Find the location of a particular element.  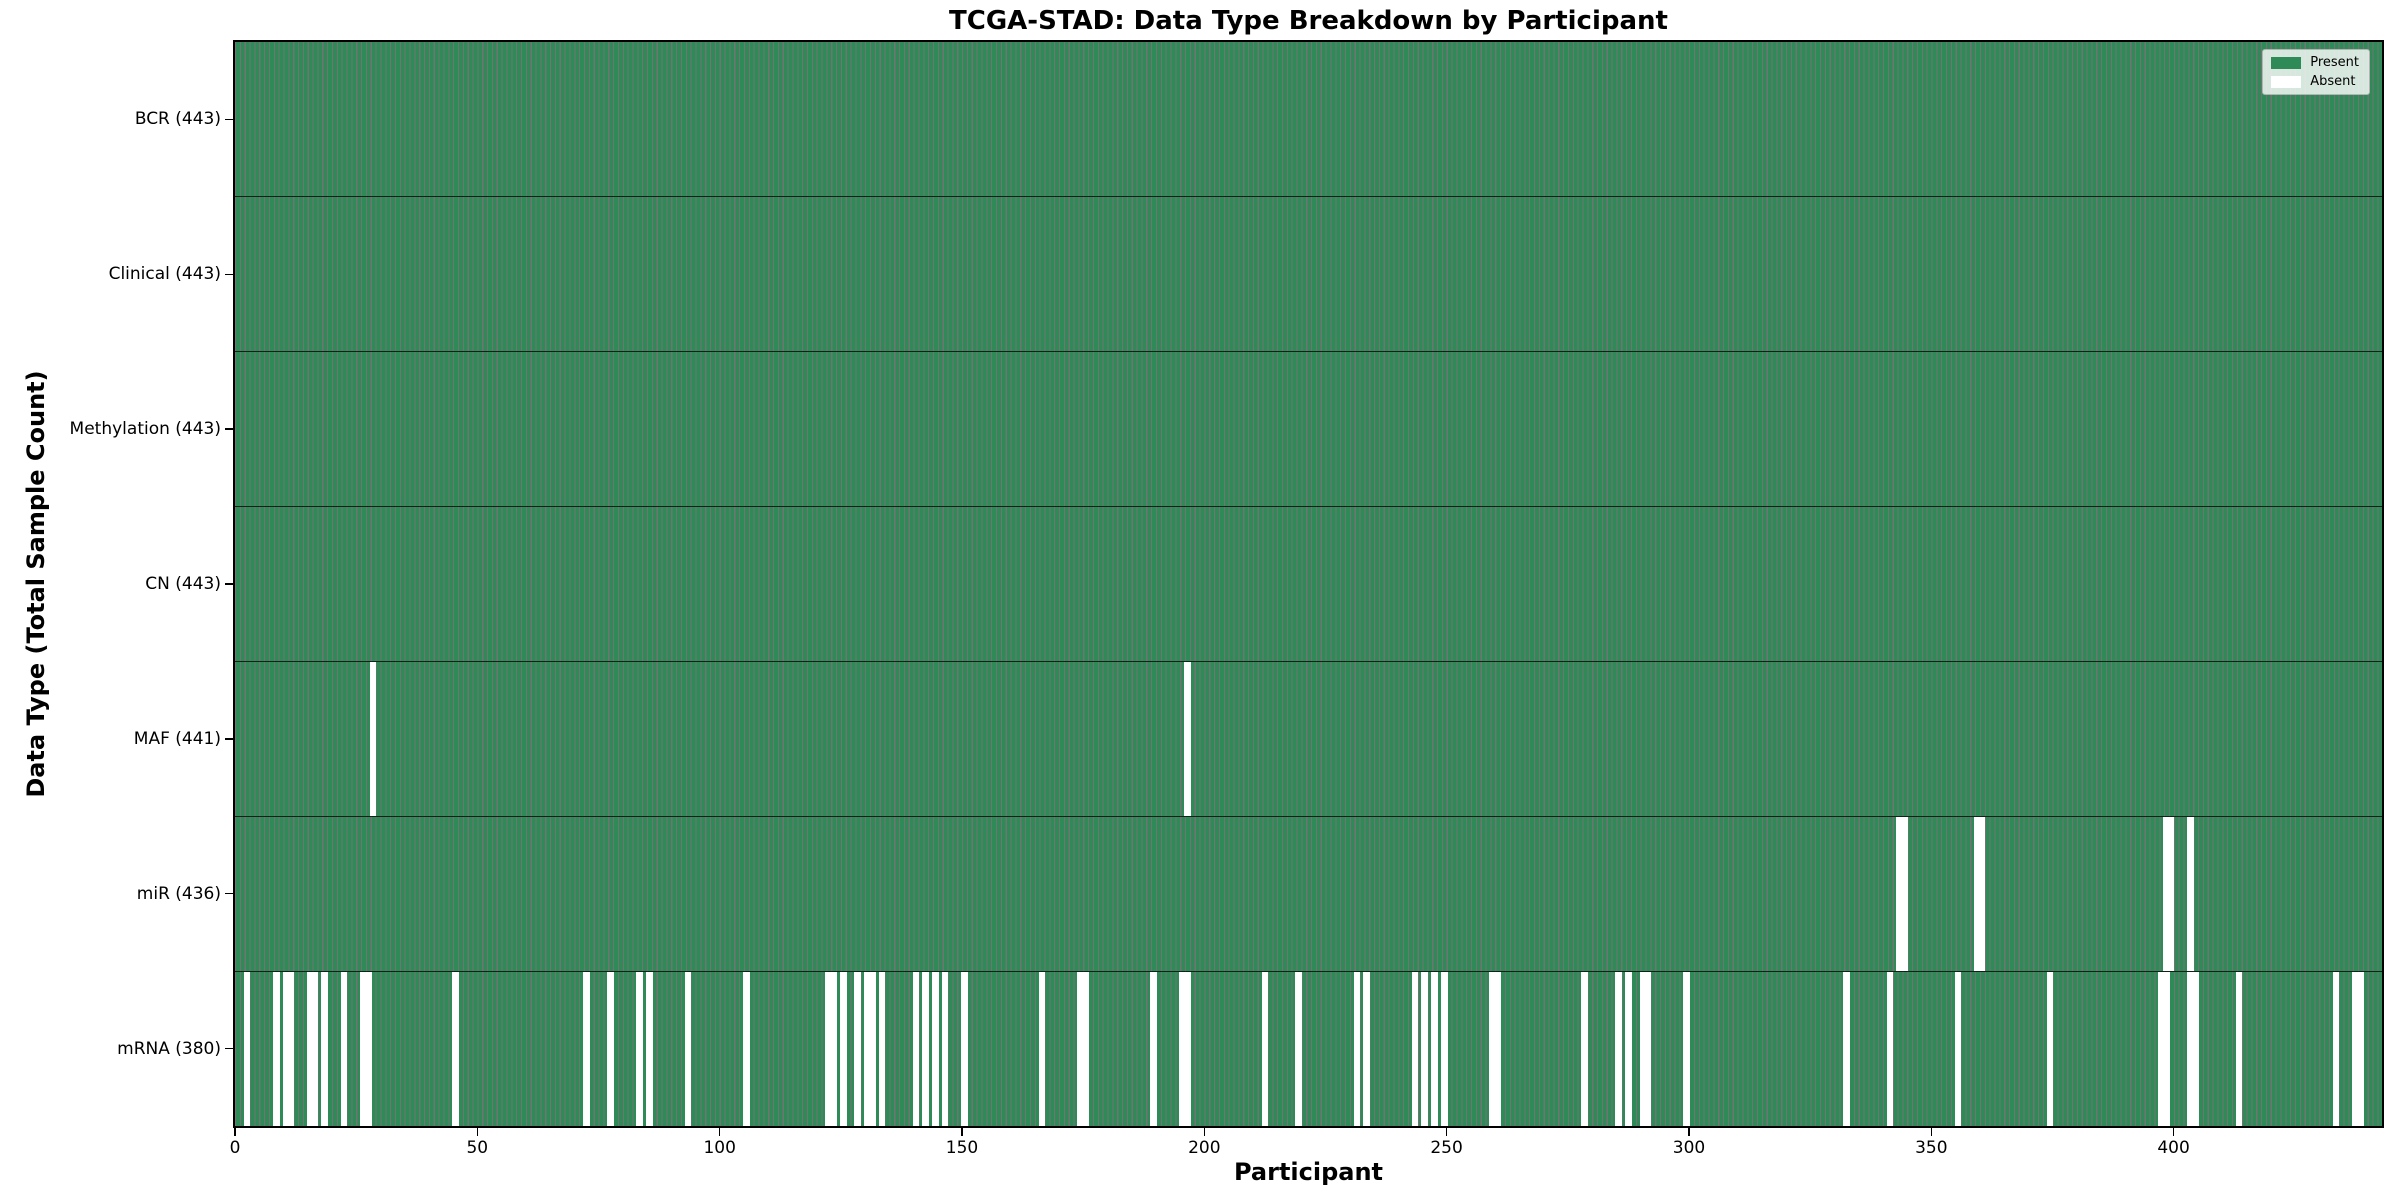

heatmap-row-methylation is located at coordinates (1308, 428).